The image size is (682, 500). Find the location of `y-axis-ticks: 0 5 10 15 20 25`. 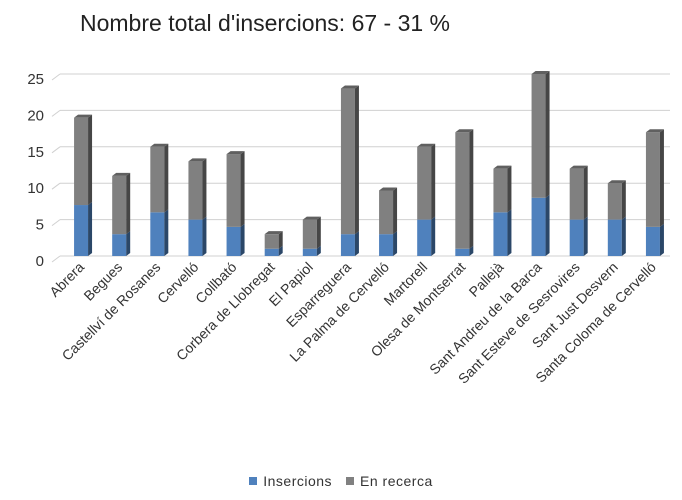

y-axis-ticks: 0 5 10 15 20 25 is located at coordinates (35, 170).